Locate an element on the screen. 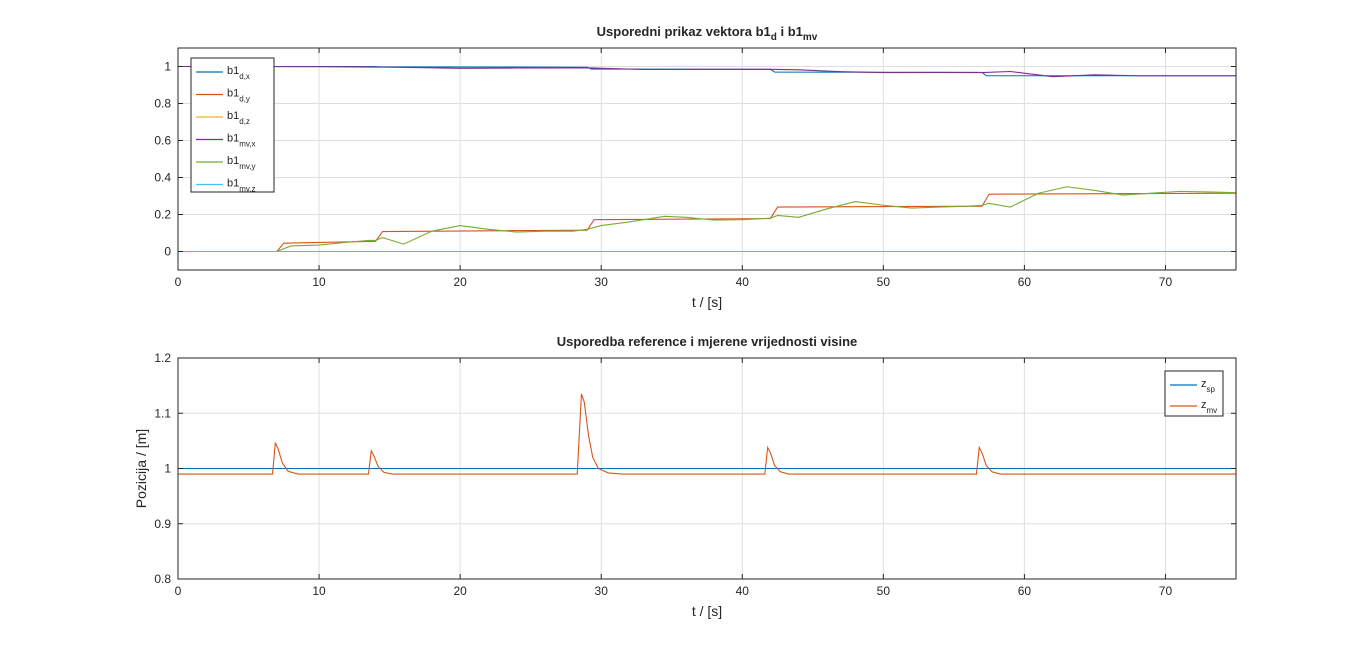  legend-entry: b1mv,y is located at coordinates (241, 163).